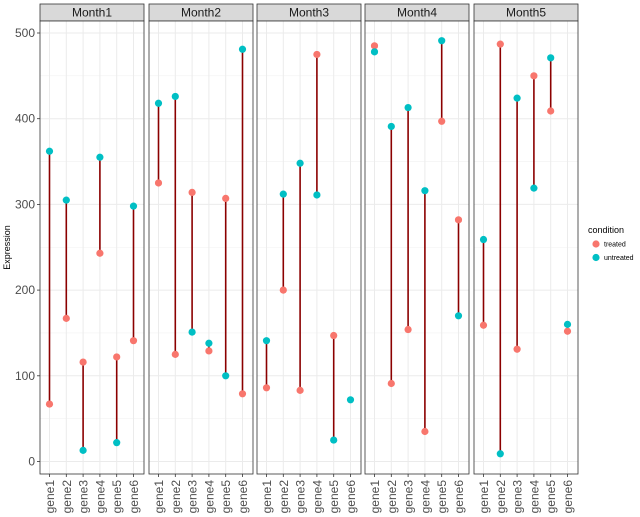 This screenshot has width=640, height=517. Describe the element at coordinates (27, 247) in the screenshot. I see `y-axis: 0 100 200 300 400 500` at that location.